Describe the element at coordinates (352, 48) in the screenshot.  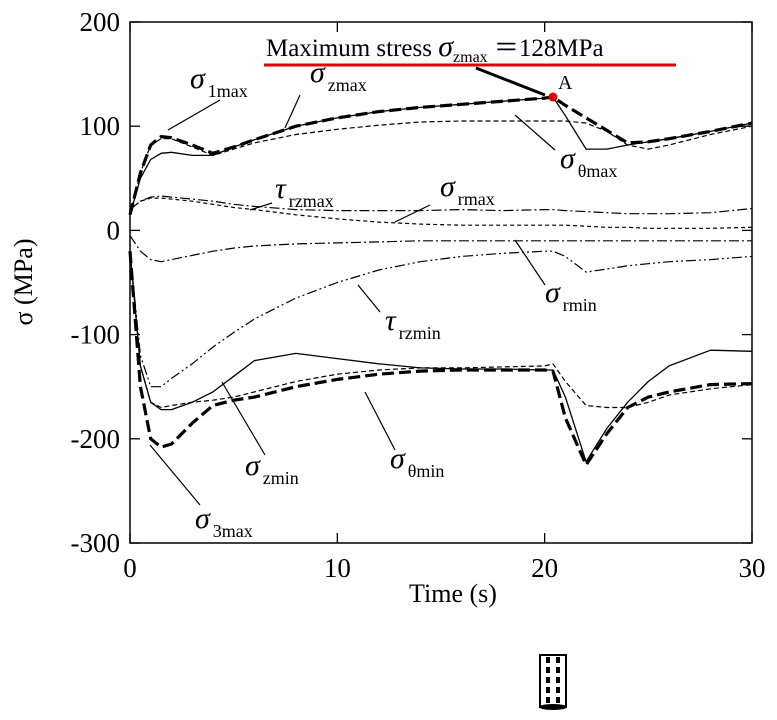
I see `annotation-part: Maximum stress` at that location.